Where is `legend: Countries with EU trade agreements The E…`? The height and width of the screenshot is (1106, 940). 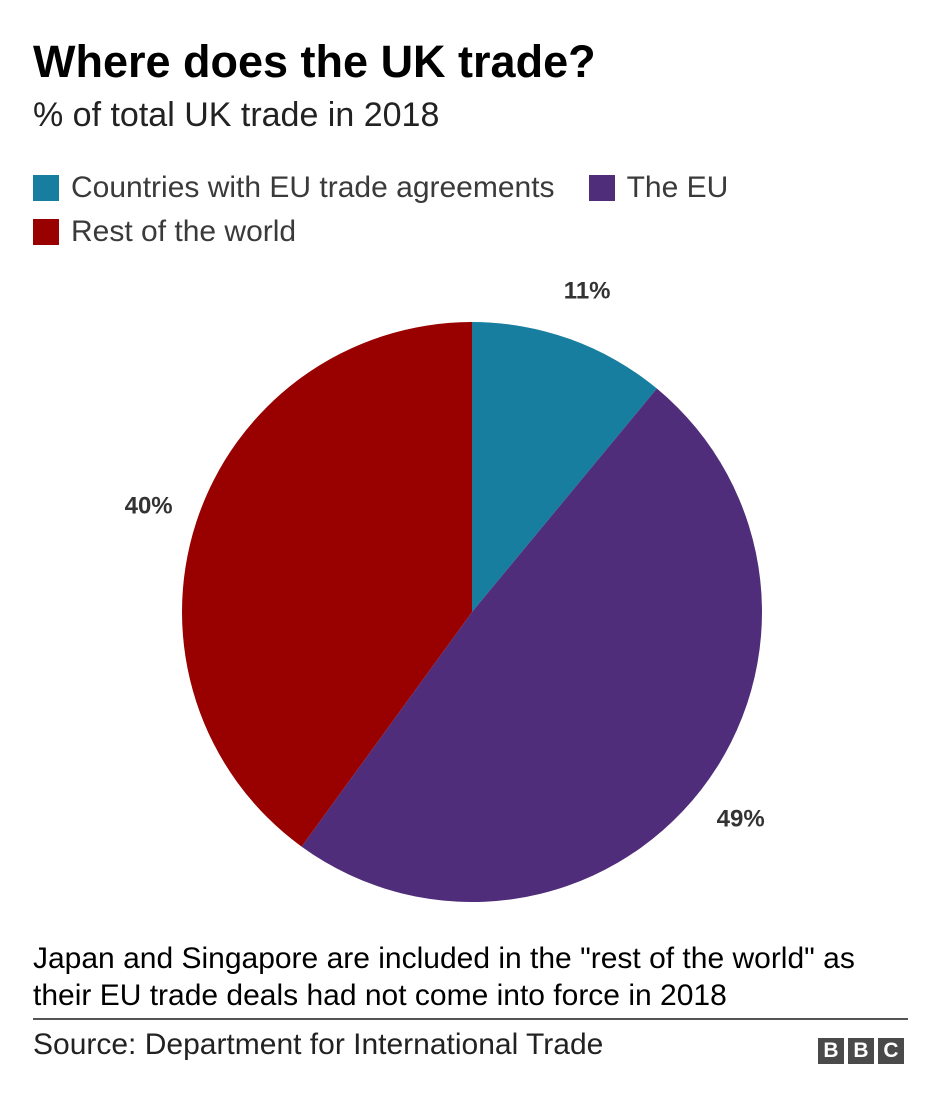 legend: Countries with EU trade agreements The E… is located at coordinates (473, 210).